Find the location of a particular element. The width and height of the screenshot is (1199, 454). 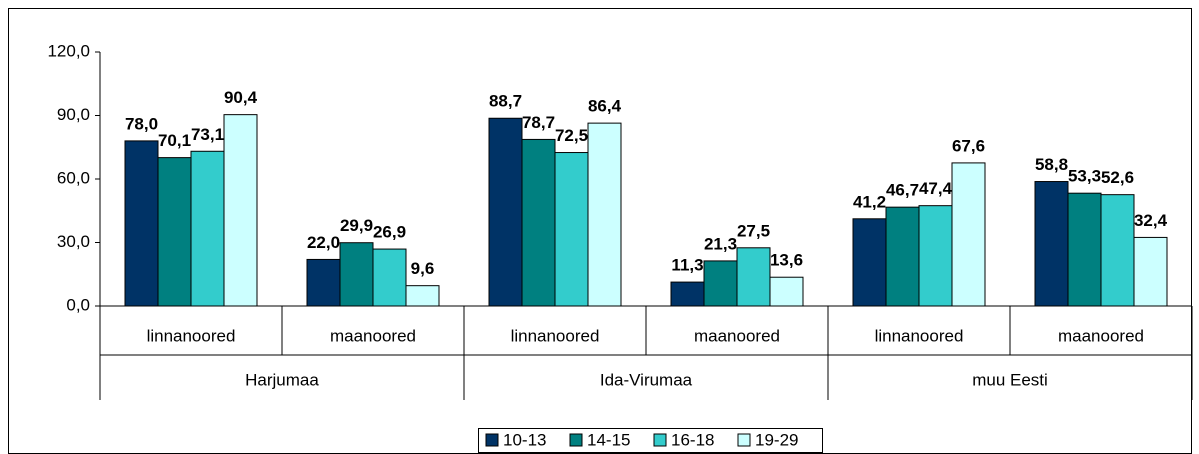

group-label: Harjumaa is located at coordinates (282, 379).